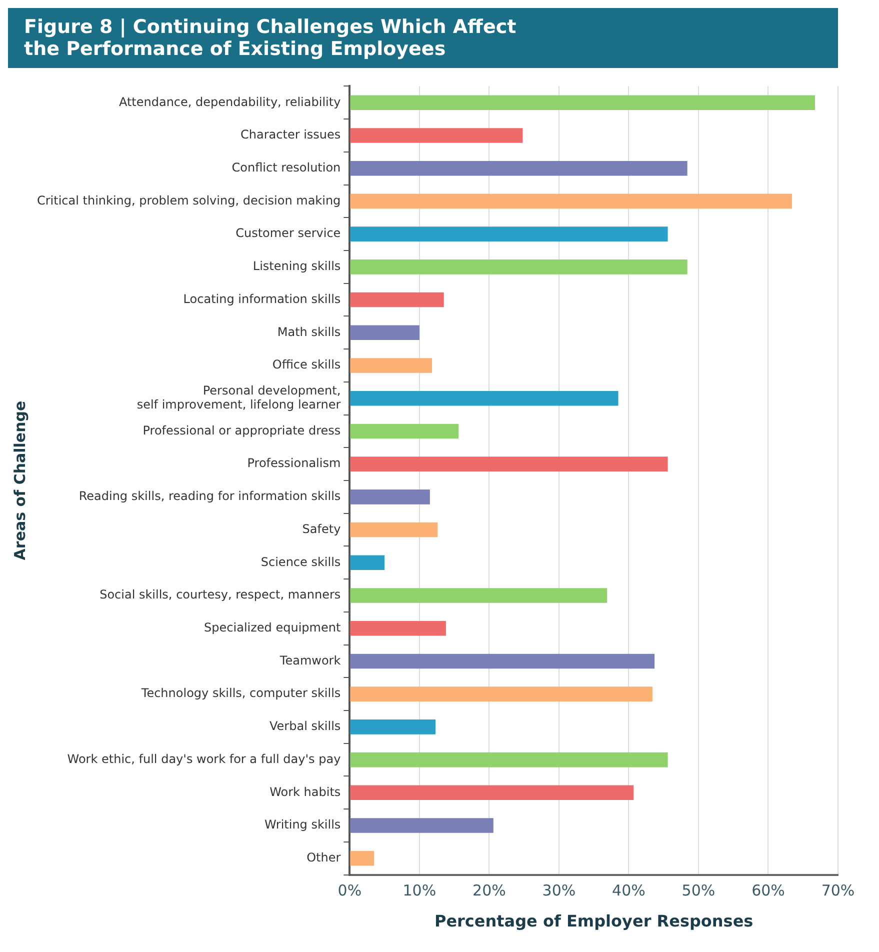 The height and width of the screenshot is (952, 879). Describe the element at coordinates (209, 496) in the screenshot. I see `y-tick-label: Reading skills, reading for information skills` at that location.